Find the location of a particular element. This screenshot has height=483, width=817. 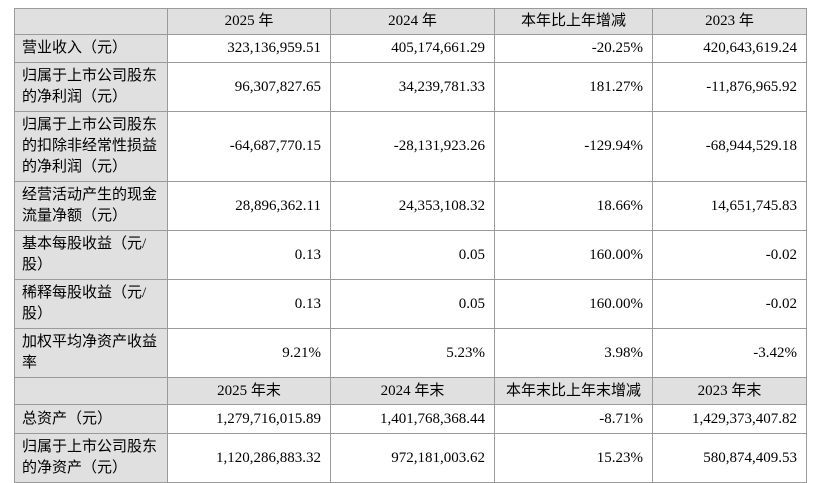

cell-2023: 580,874,409.53 is located at coordinates (729, 458).